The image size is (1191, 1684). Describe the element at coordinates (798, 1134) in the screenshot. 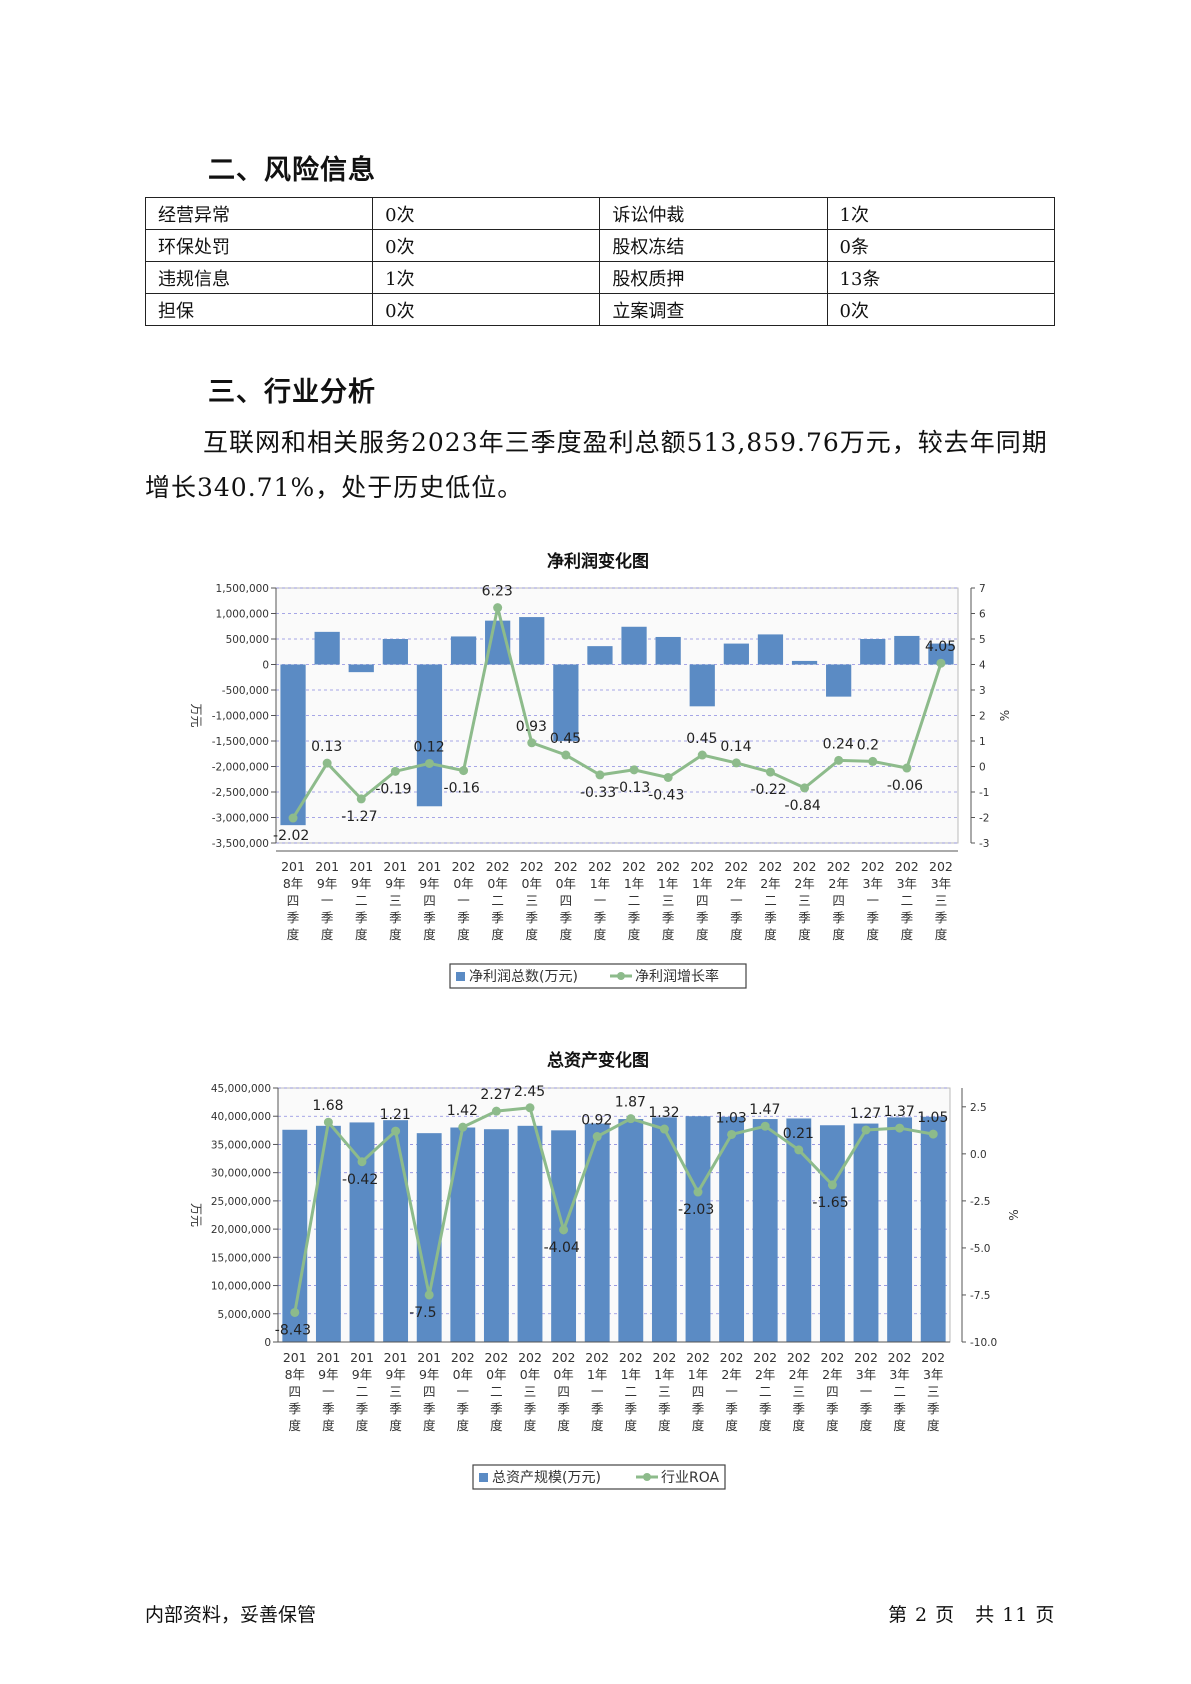

I see `data-label: 0.21` at that location.